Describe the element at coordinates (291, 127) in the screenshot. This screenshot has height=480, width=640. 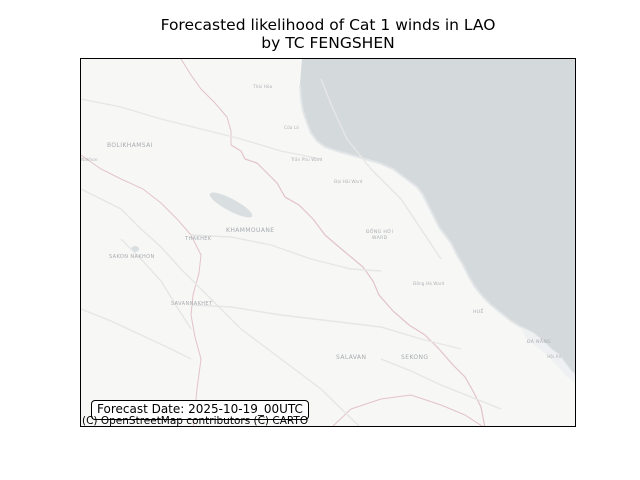
I see `label-cua-lo: Cửa Lò` at that location.